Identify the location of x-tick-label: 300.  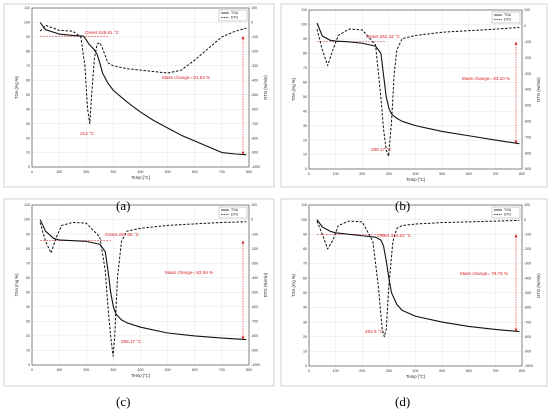
(389, 371).